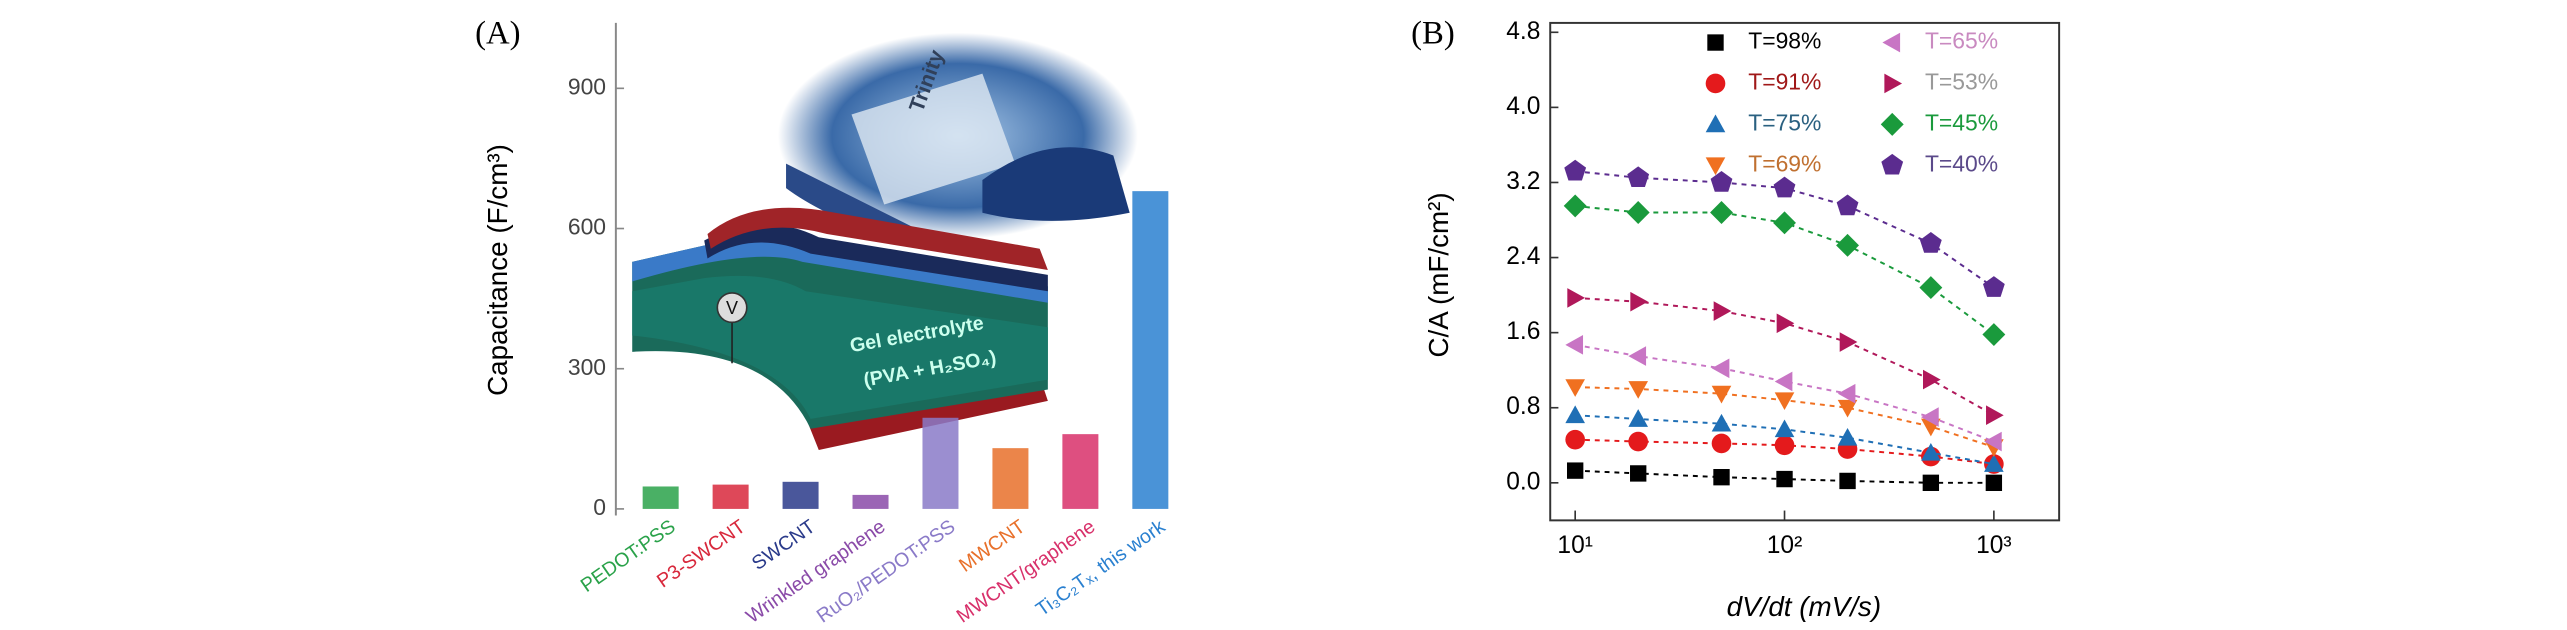 Image resolution: width=2567 pixels, height=630 pixels. Describe the element at coordinates (1523, 331) in the screenshot. I see `y-tick-label: 1.6` at that location.